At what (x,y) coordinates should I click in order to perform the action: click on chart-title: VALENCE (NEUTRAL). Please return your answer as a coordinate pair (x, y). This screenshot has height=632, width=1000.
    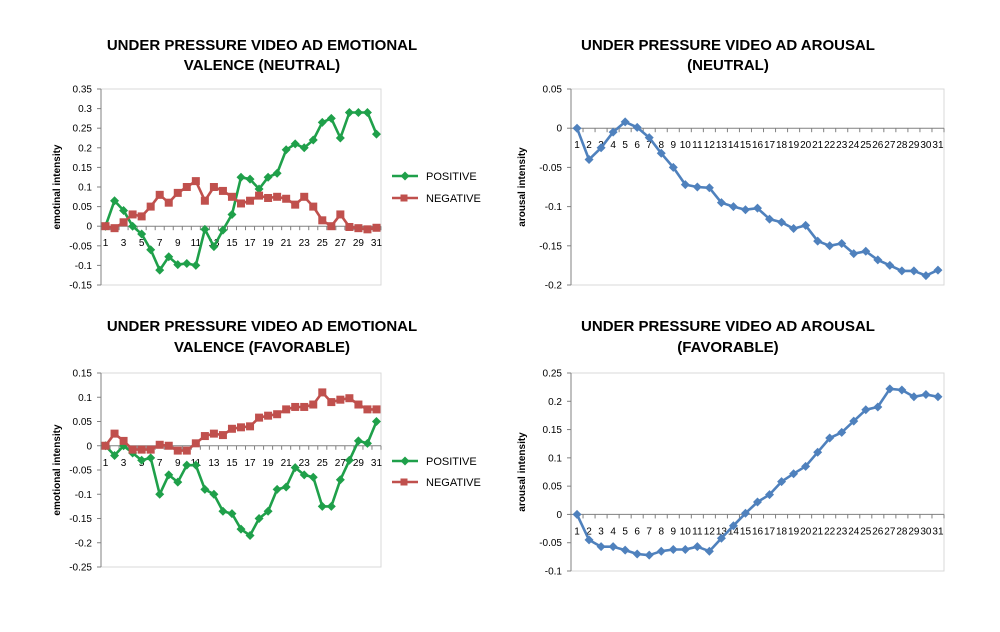
    Looking at the image, I should click on (262, 65).